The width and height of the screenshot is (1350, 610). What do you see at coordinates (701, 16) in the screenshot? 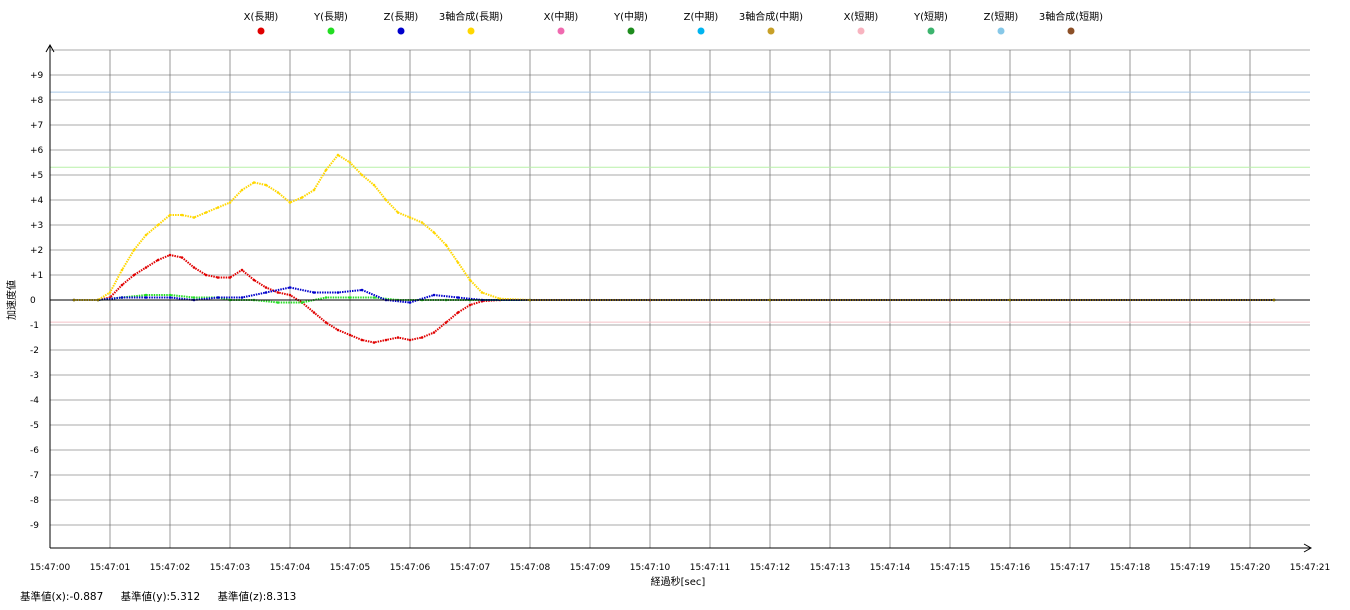
I see `legend-label: Z(中期)` at bounding box center [701, 16].